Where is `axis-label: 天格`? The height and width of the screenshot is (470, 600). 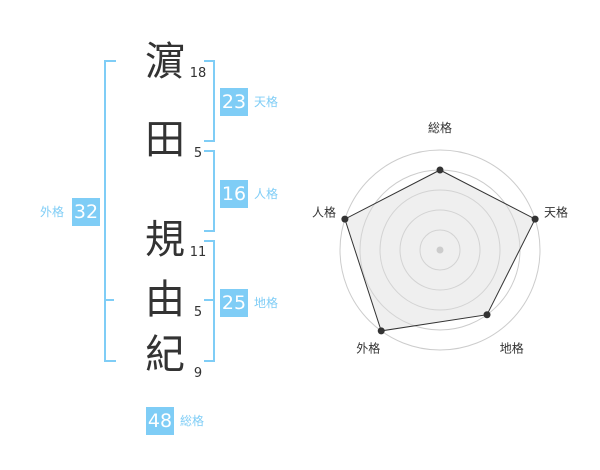
axis-label: 天格 is located at coordinates (556, 211).